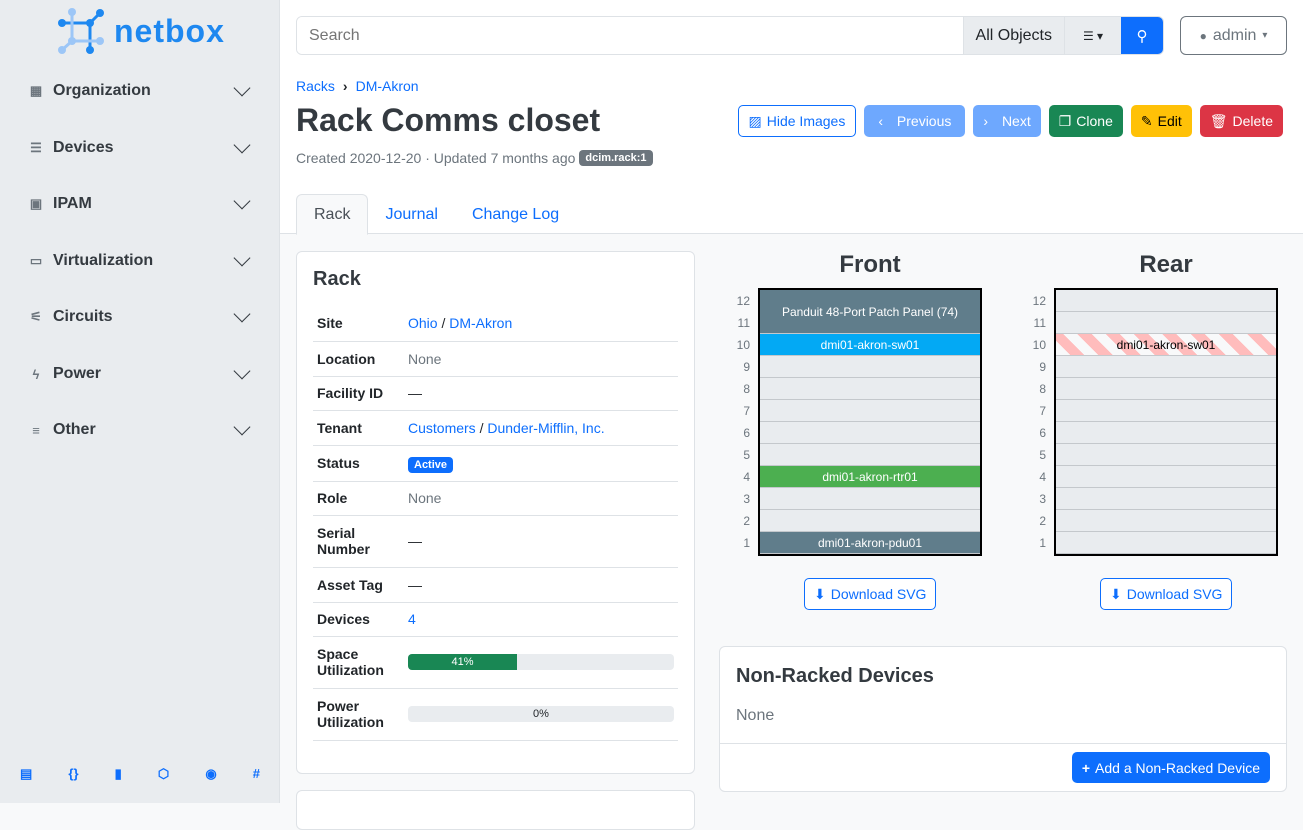  Describe the element at coordinates (1007, 121) in the screenshot. I see `next-button: › Next` at that location.